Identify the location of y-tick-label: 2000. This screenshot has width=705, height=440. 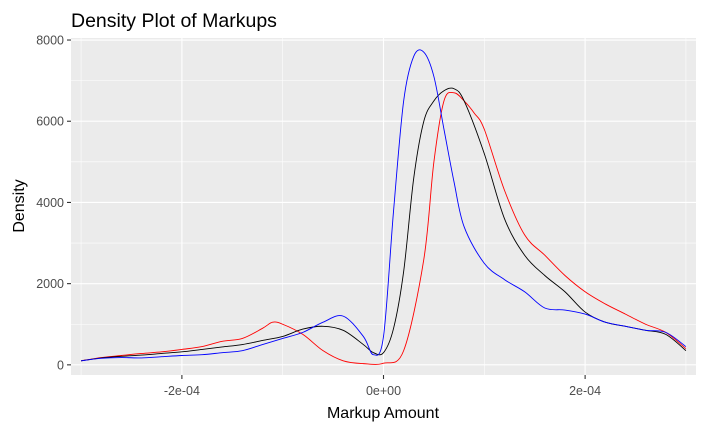
(50, 284).